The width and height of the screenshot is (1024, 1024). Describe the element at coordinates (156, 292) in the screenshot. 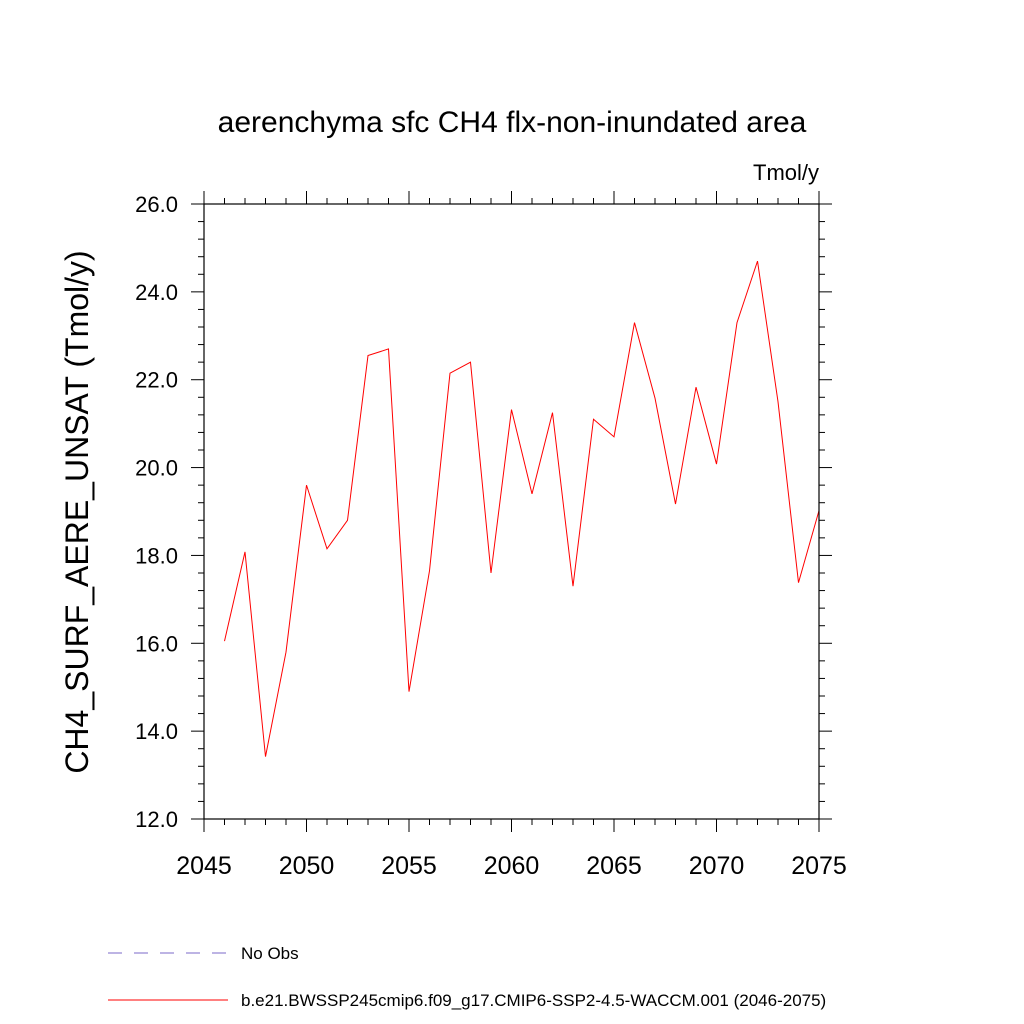

I see `y-tick-label: 24.0` at that location.